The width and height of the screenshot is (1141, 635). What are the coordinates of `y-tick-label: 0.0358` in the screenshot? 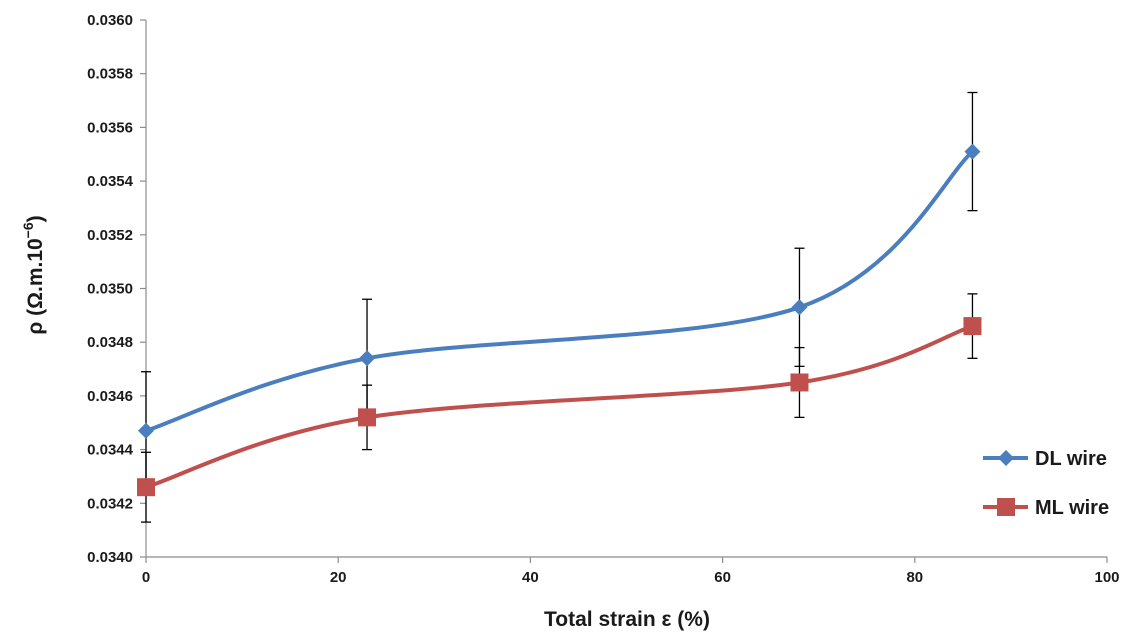 It's located at (110, 74).